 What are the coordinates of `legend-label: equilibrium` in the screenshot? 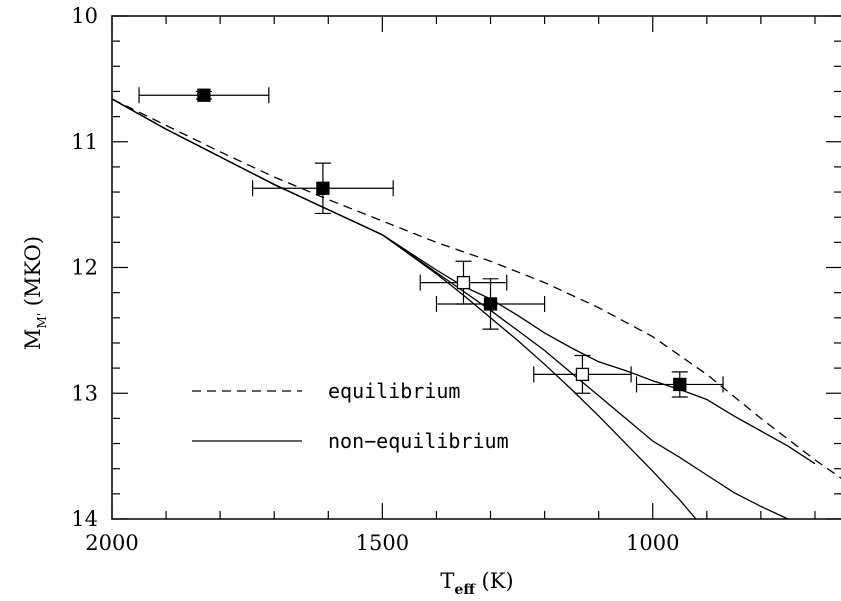 It's located at (394, 391).